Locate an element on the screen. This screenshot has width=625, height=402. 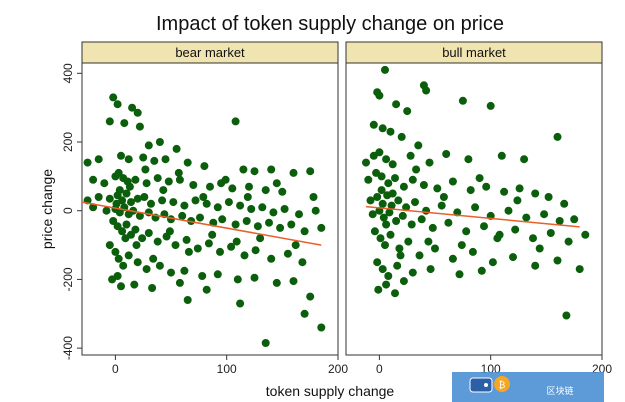
bitcoin-icon: ₿ is located at coordinates (502, 384).